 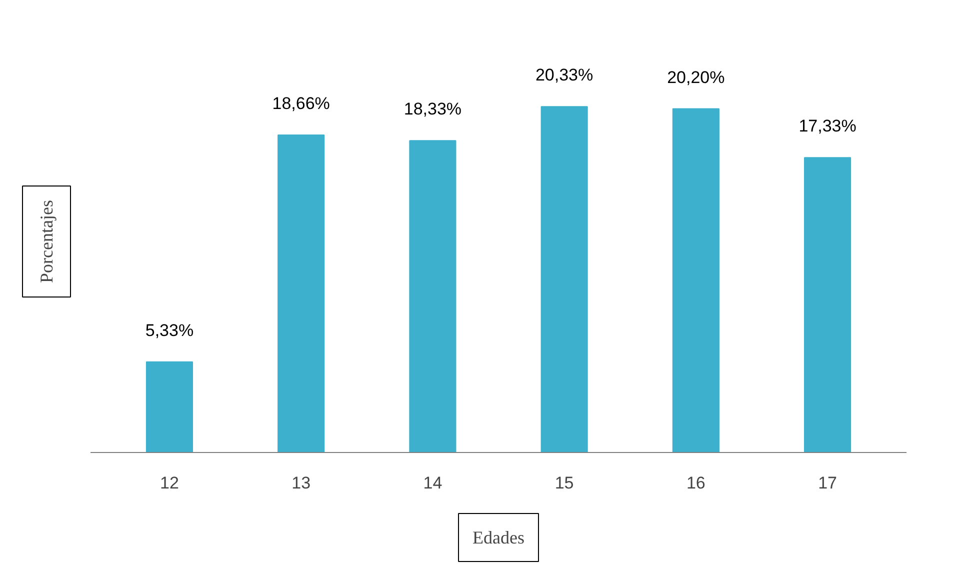 What do you see at coordinates (433, 109) in the screenshot?
I see `data-label: 18,33%` at bounding box center [433, 109].